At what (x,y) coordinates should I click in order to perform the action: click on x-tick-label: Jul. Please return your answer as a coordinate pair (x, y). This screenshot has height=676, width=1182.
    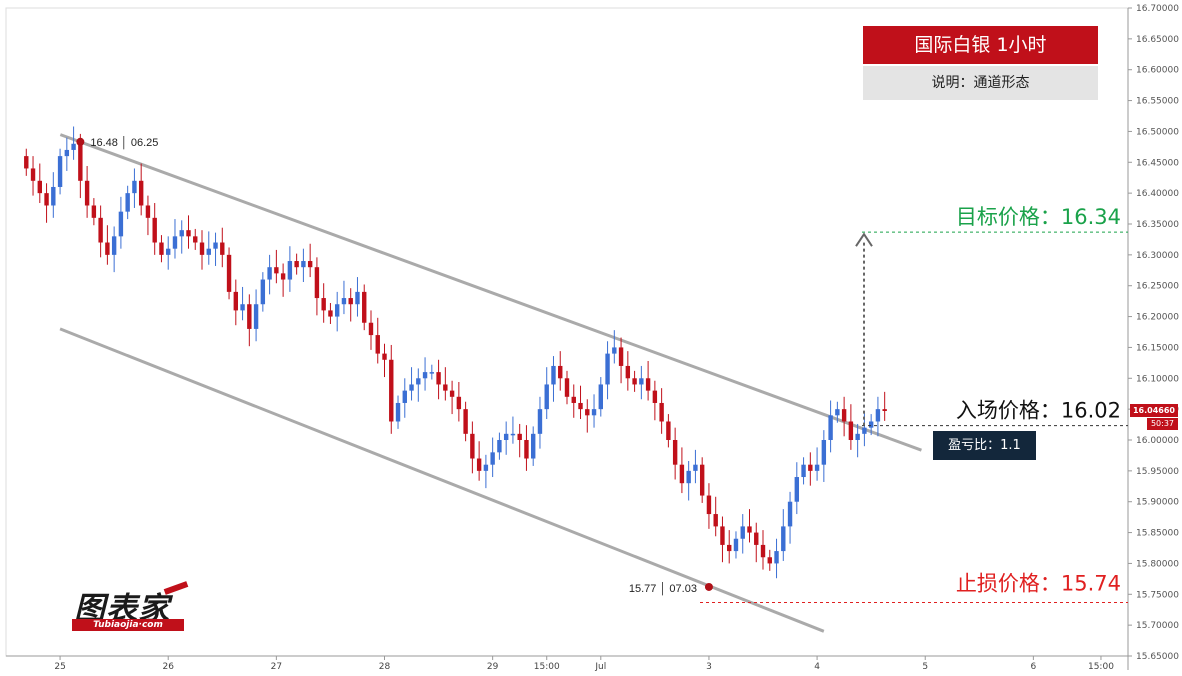
    Looking at the image, I should click on (600, 667).